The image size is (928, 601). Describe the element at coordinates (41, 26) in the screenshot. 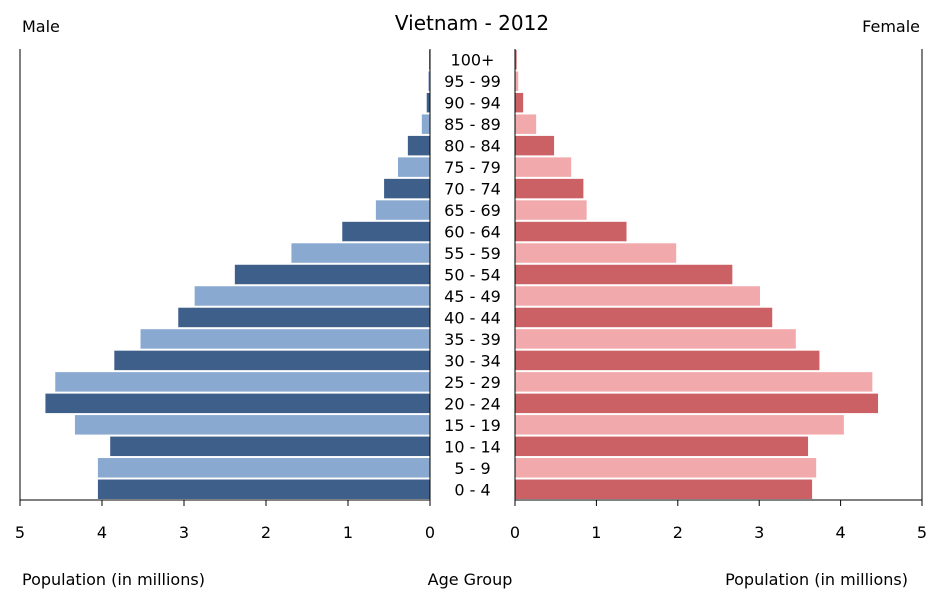

I see `male-label: Male` at that location.